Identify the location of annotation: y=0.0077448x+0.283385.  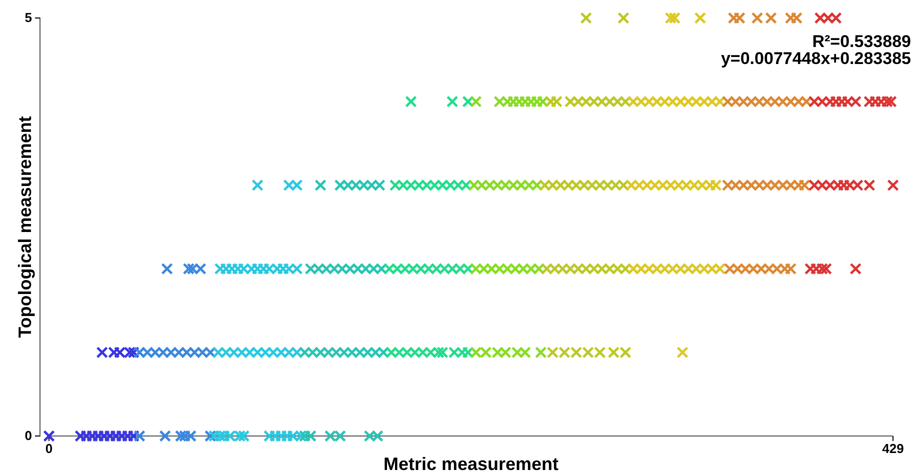
(815, 58).